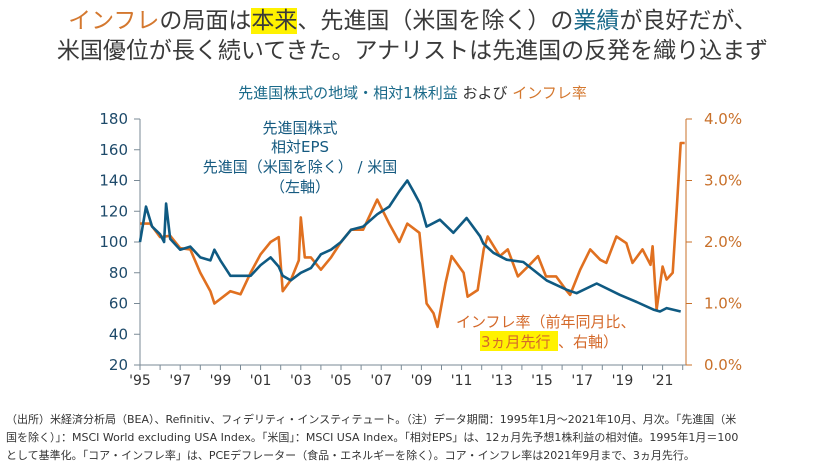 This screenshot has width=825, height=465. Describe the element at coordinates (341, 381) in the screenshot. I see `x-tick-label: '05` at that location.